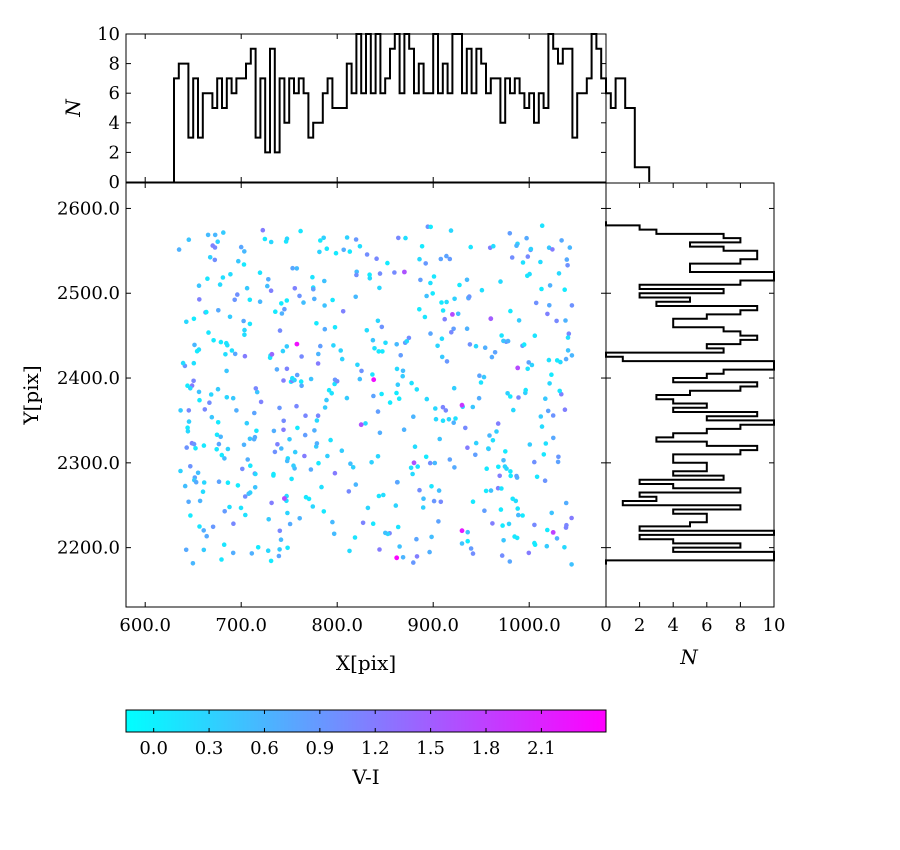  Describe the element at coordinates (337, 625) in the screenshot. I see `scatter-x-tick-label: 800.0` at that location.